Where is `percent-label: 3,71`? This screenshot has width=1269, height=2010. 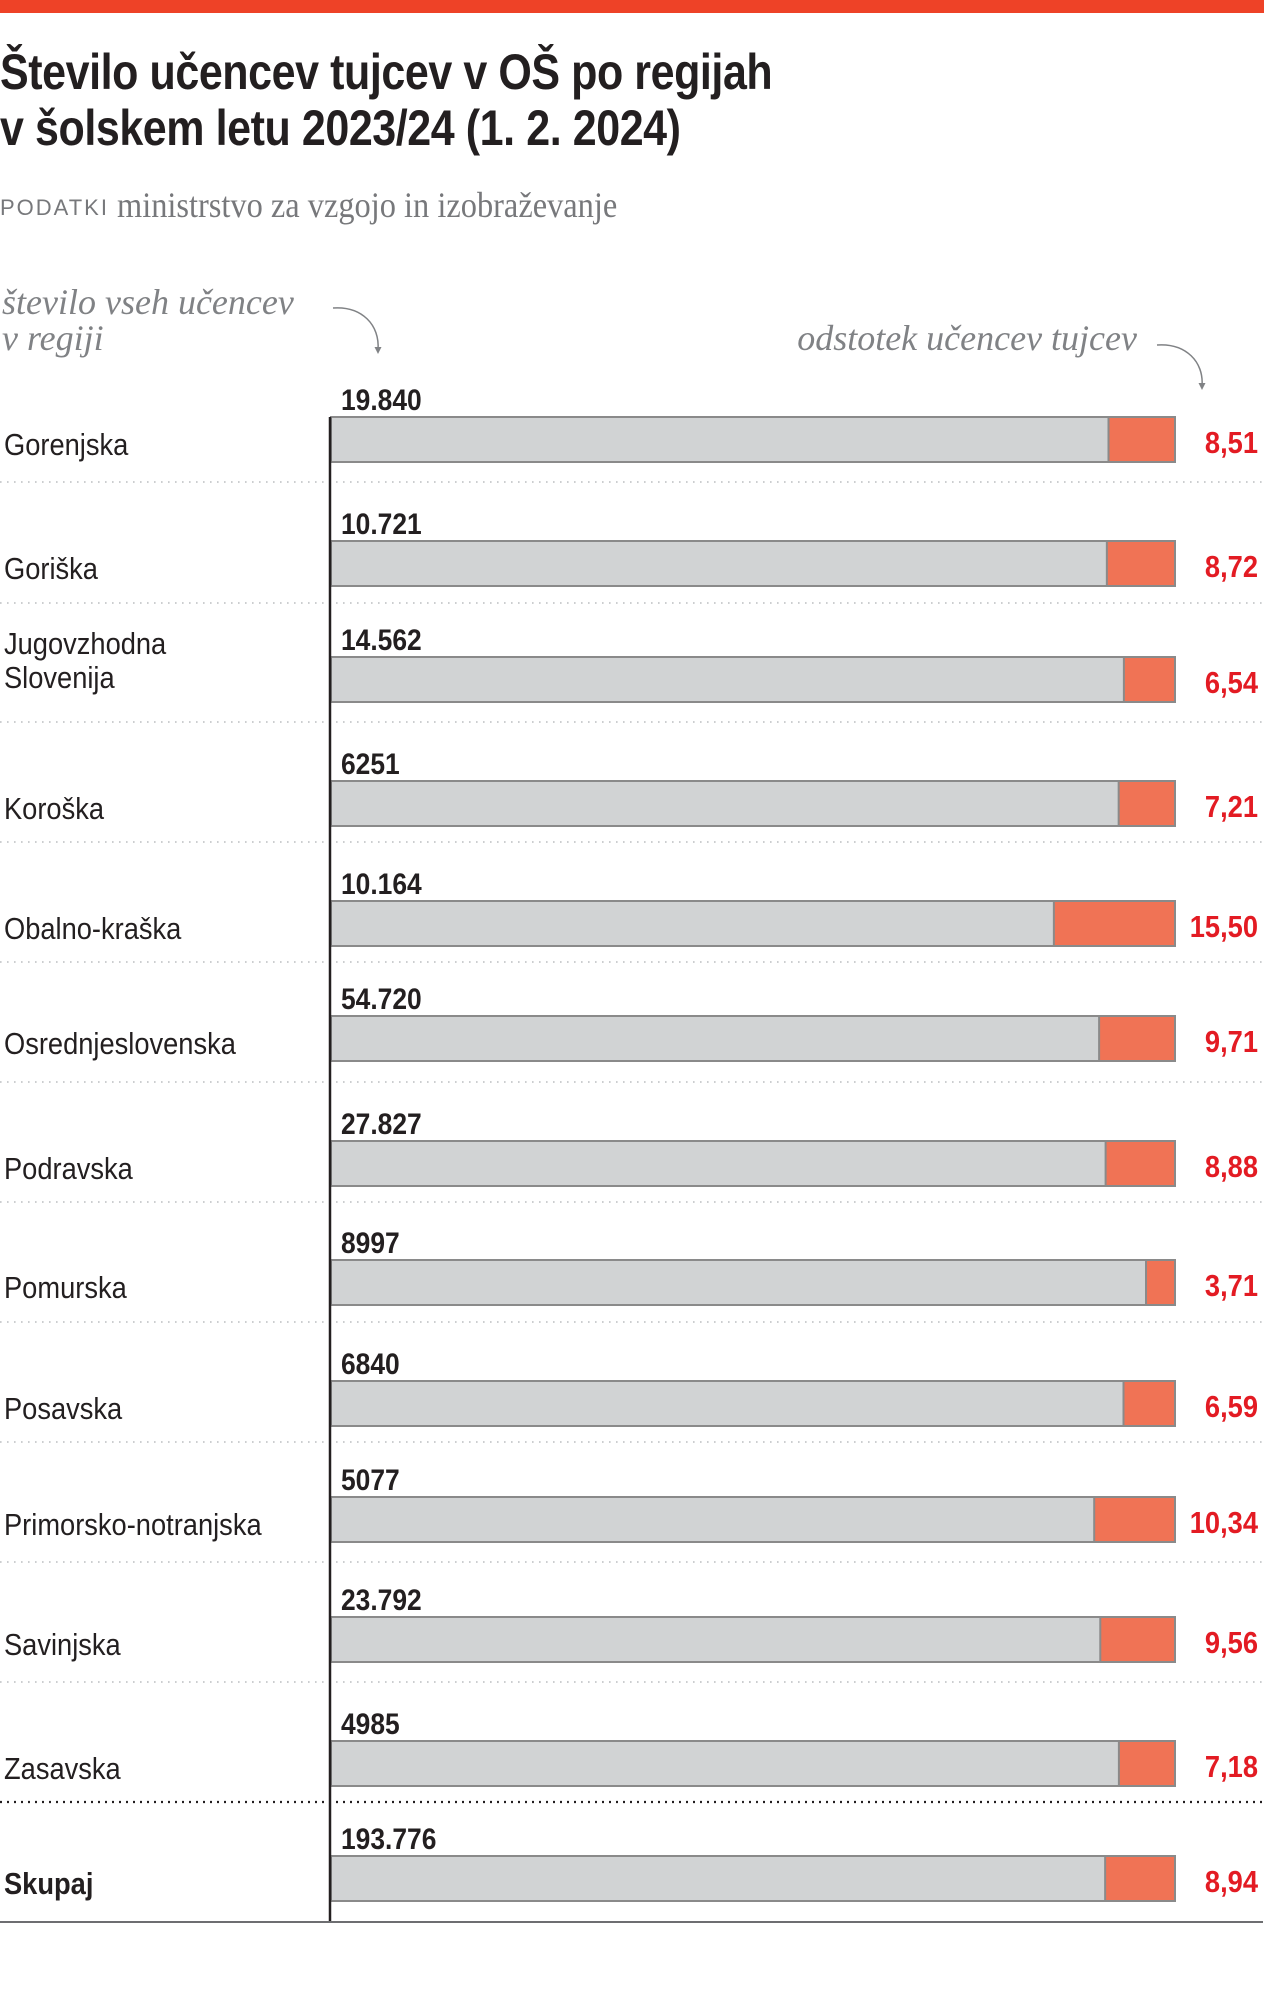 percent-label: 3,71 is located at coordinates (1231, 1286).